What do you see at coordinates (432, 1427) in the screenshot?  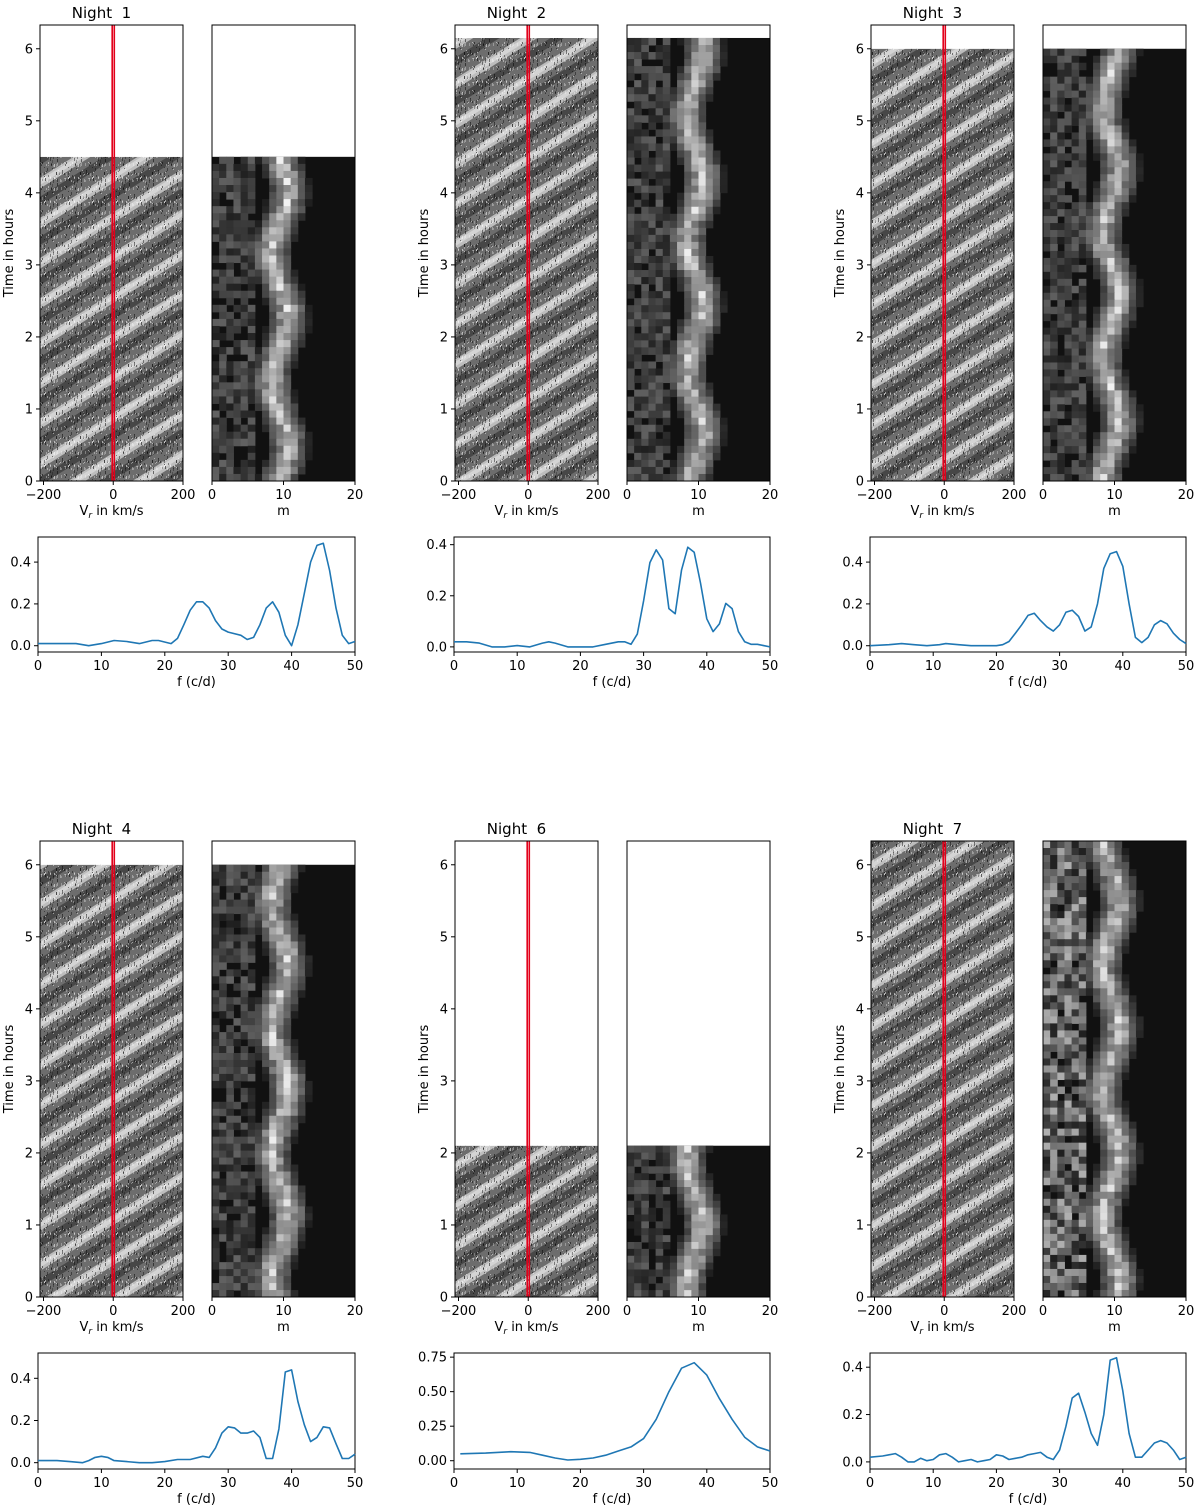 I see `amplitude-tick-label: 0.25` at bounding box center [432, 1427].